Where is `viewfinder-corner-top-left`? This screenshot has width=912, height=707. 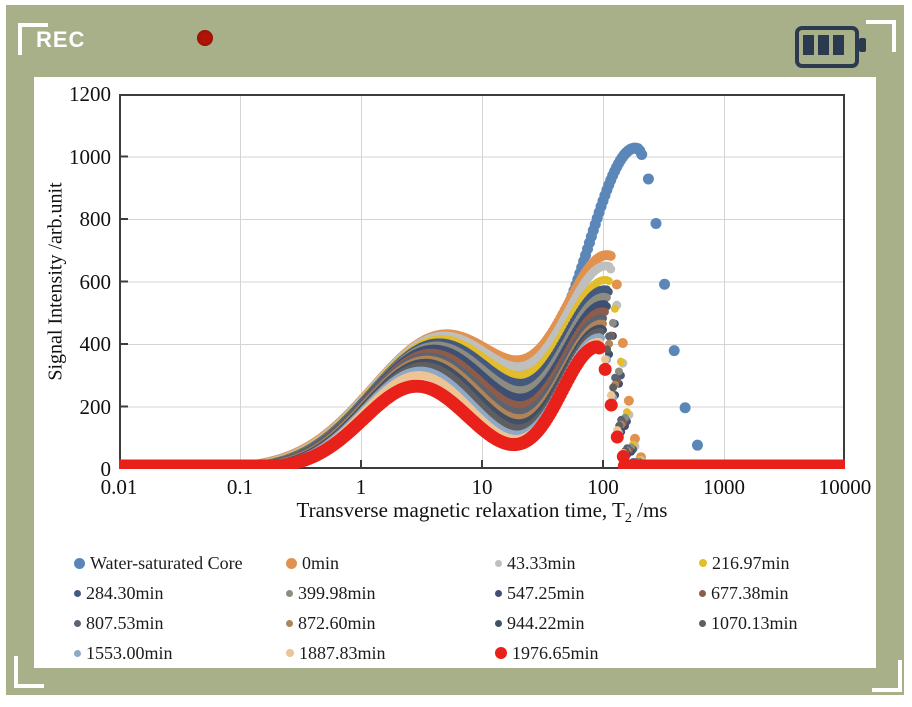
viewfinder-corner-top-left is located at coordinates (33, 39).